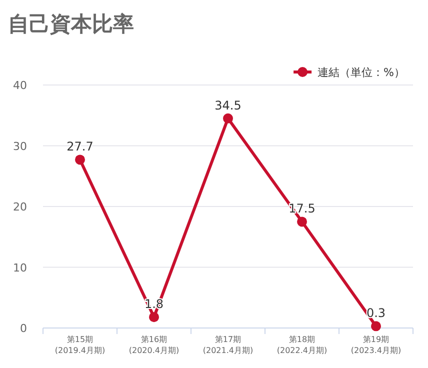 The height and width of the screenshot is (368, 428). Describe the element at coordinates (228, 345) in the screenshot. I see `x-tick-label: 第17期 (2021.4月期)` at that location.